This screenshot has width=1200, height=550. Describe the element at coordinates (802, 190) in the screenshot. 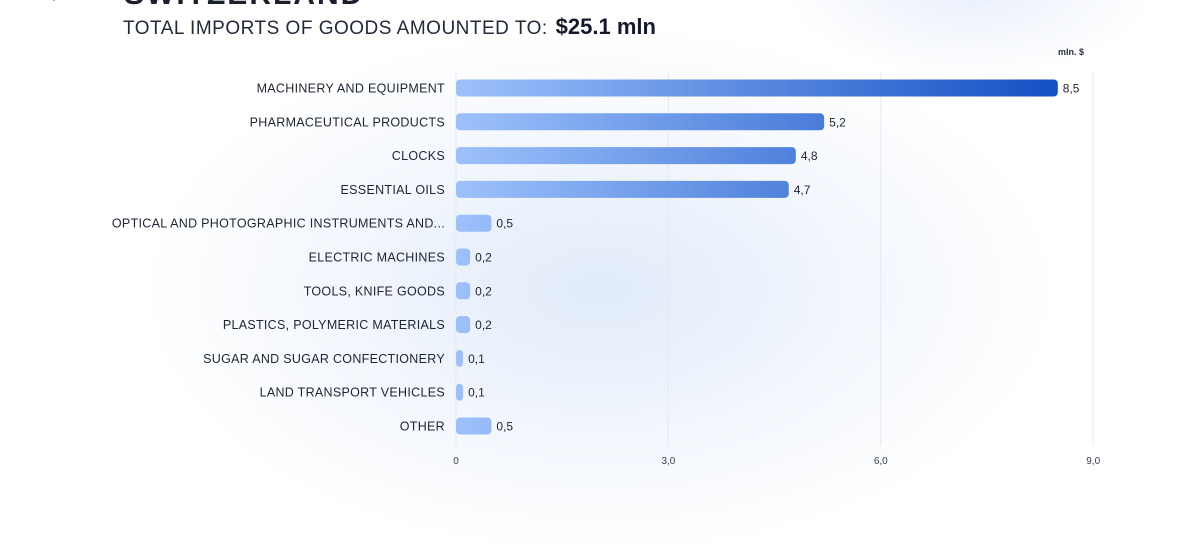

I see `value-label: 4,7` at that location.